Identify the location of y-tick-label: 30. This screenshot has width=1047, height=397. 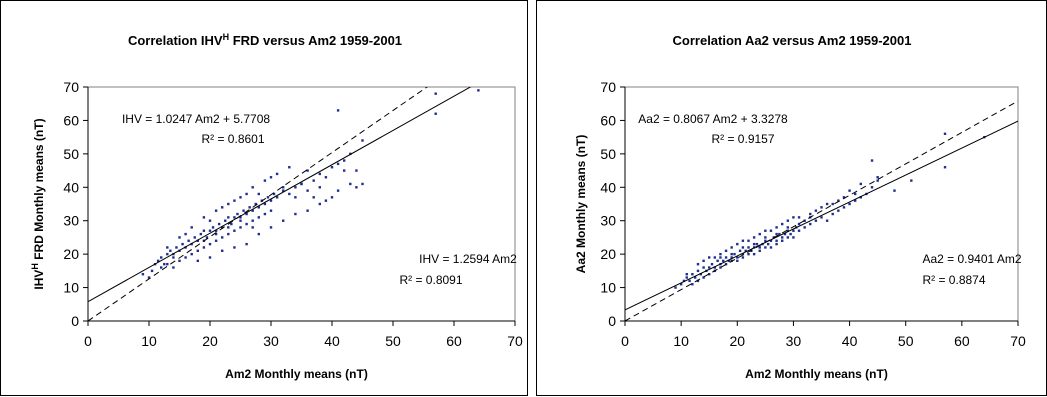
(608, 221).